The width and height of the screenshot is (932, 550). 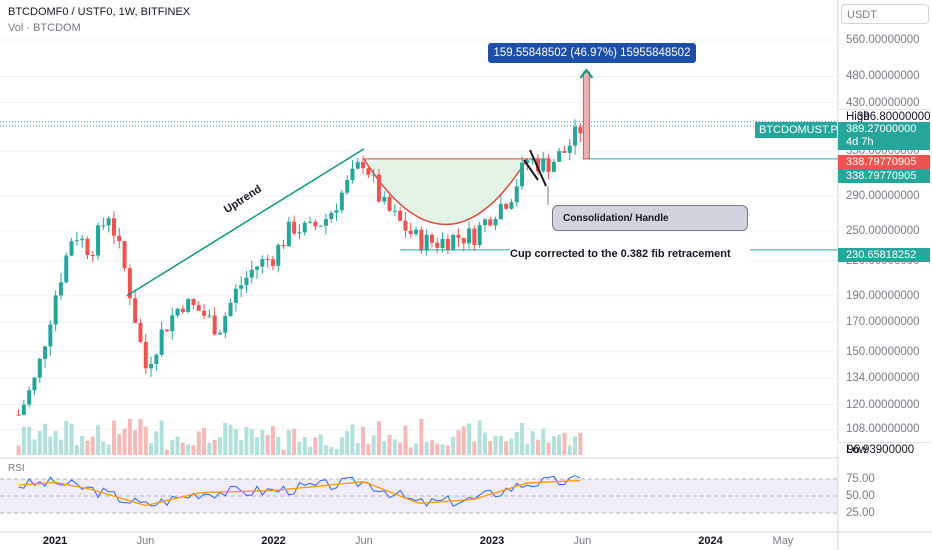 What do you see at coordinates (419, 496) in the screenshot?
I see `rsi-band` at bounding box center [419, 496].